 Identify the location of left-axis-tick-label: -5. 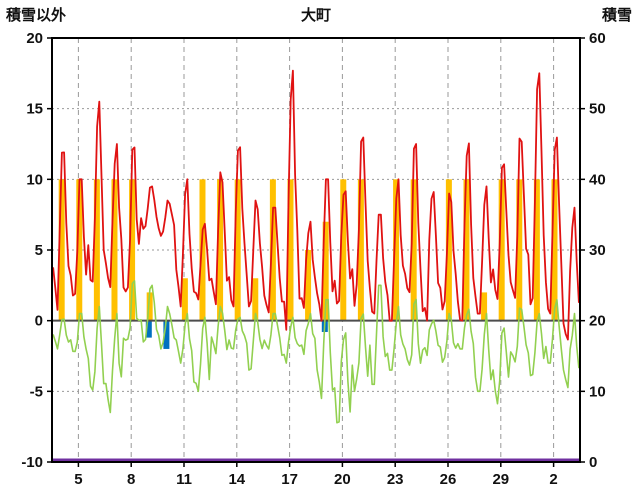
(36, 391).